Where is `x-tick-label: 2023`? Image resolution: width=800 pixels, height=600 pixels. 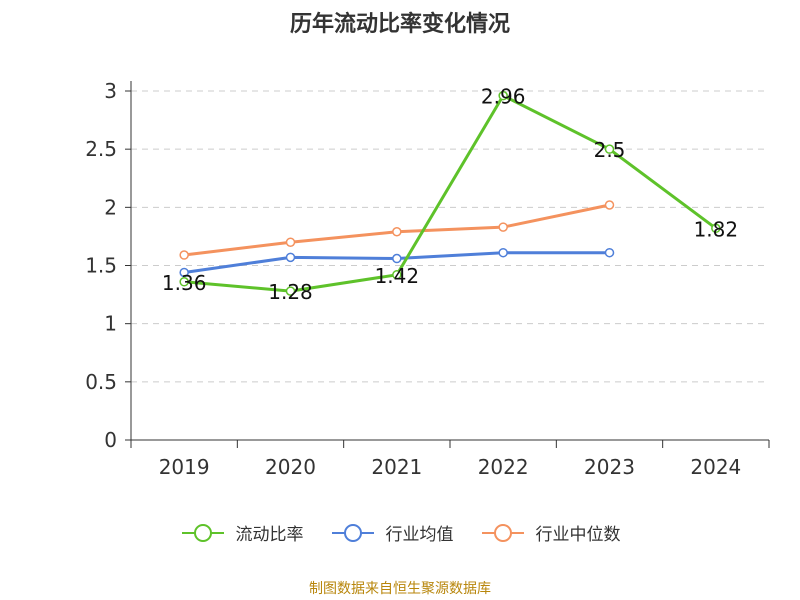 x-tick-label: 2023 is located at coordinates (609, 467).